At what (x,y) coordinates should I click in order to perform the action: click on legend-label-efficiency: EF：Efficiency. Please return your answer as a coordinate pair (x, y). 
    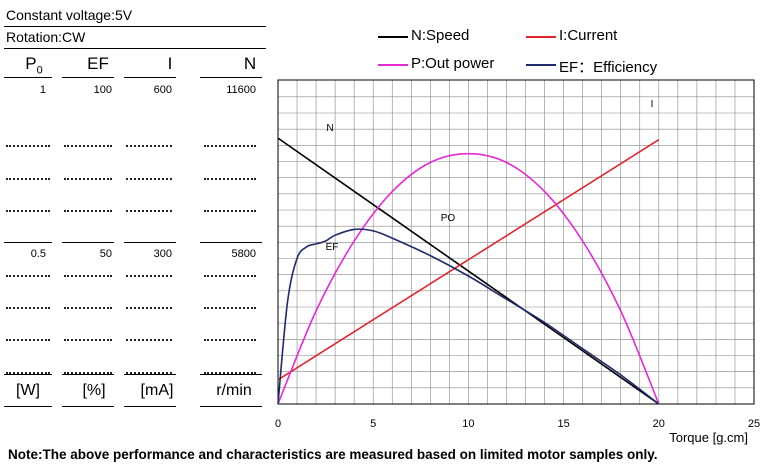
    Looking at the image, I should click on (608, 67).